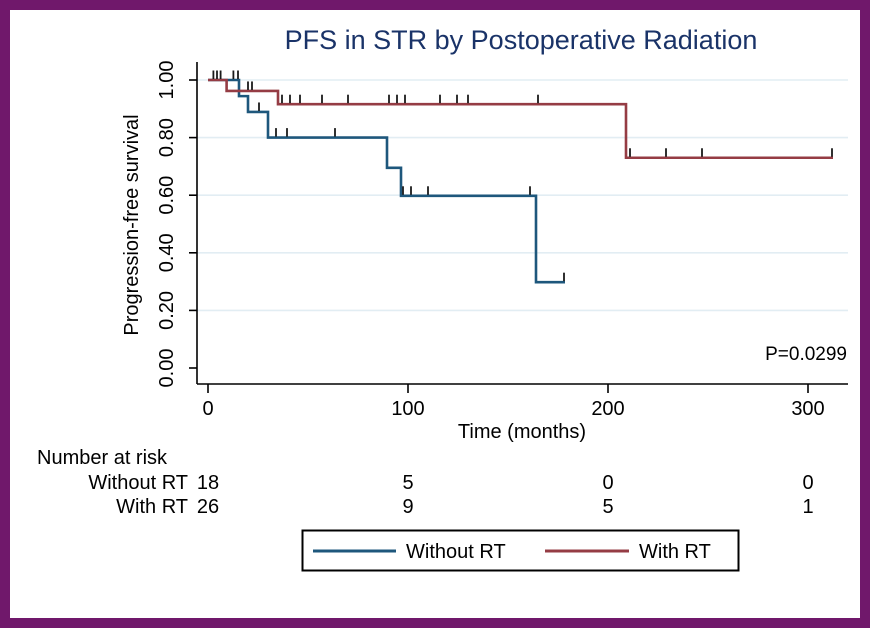 This screenshot has width=870, height=628. I want to click on km-curve-with-rt, so click(520, 119).